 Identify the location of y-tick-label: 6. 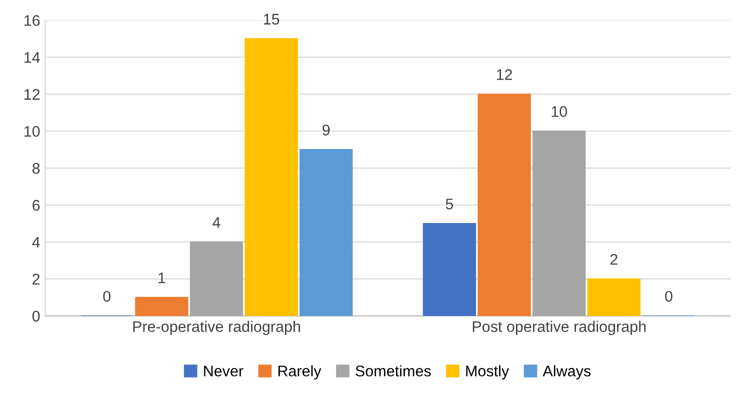
(36, 205).